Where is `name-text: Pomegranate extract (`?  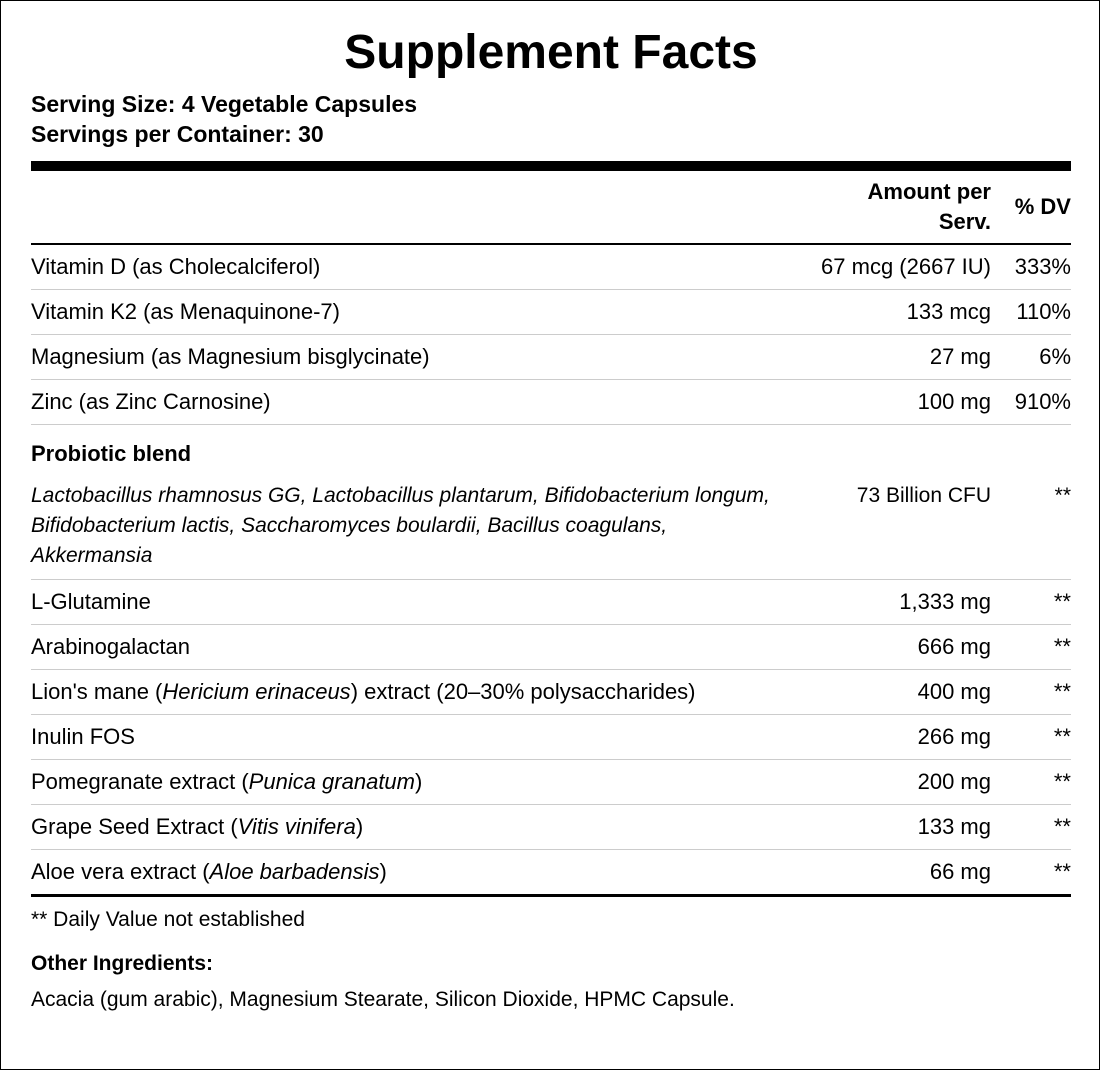 name-text: Pomegranate extract ( is located at coordinates (140, 781).